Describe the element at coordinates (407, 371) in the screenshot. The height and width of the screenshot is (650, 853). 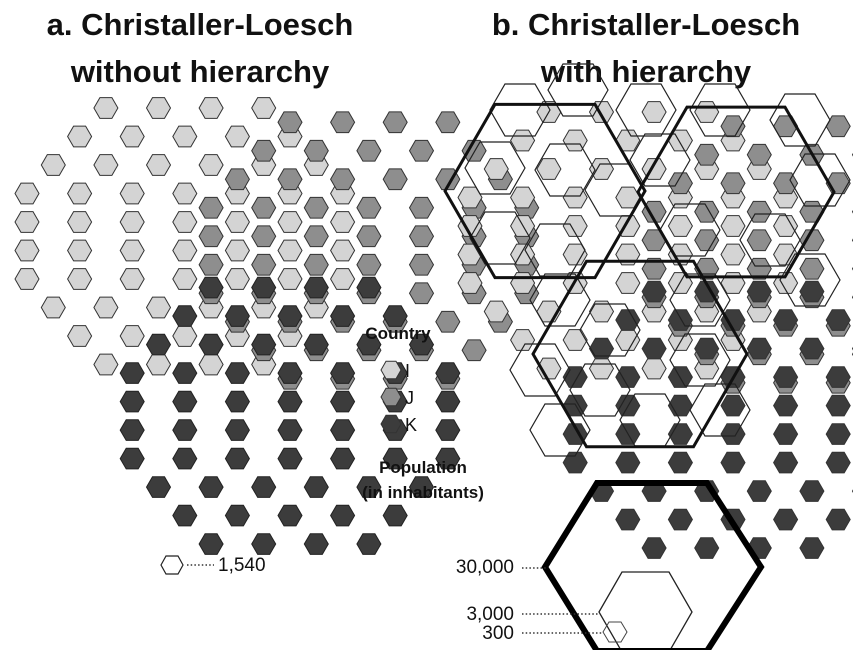
I see `country-I-label: I` at that location.